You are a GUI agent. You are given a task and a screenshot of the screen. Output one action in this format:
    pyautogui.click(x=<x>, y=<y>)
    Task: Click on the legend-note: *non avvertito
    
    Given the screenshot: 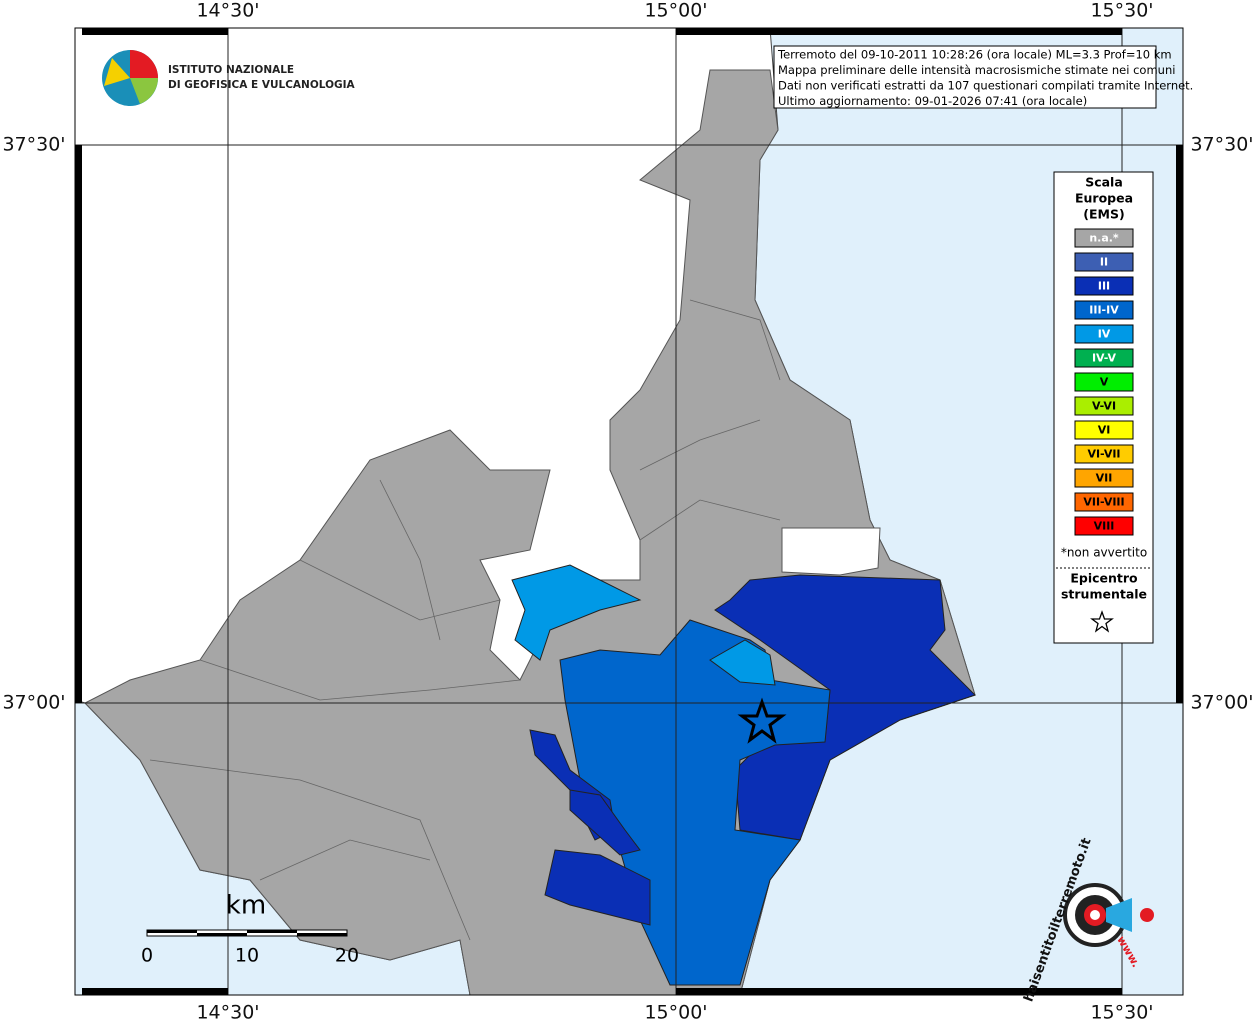 What is the action you would take?
    pyautogui.click(x=1104, y=553)
    